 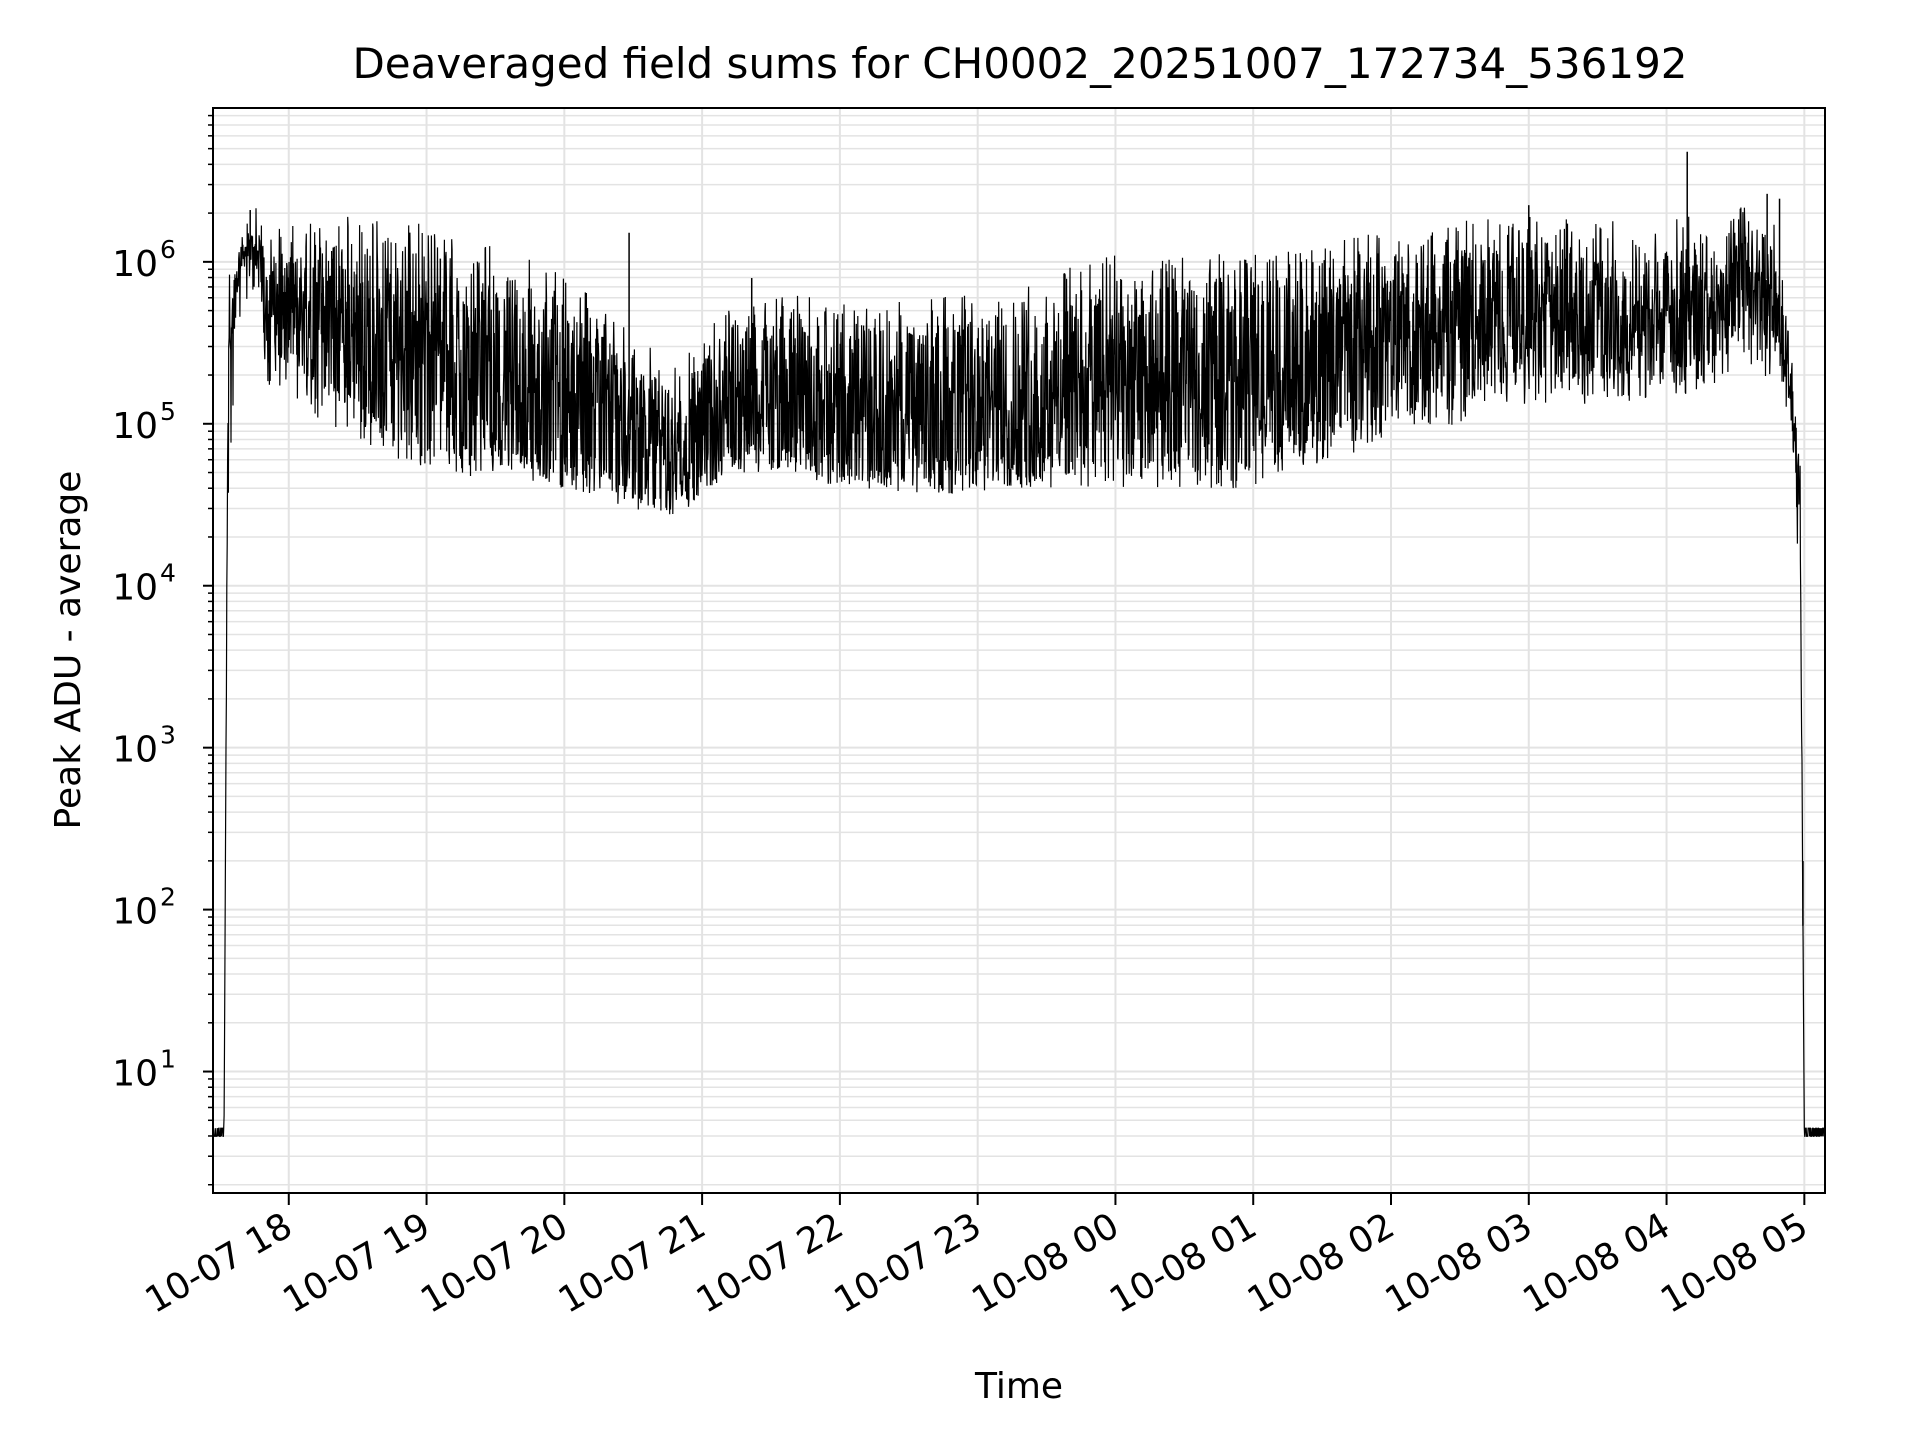 I want to click on x-tick-label: 10-08 05, so click(x=1734, y=1263).